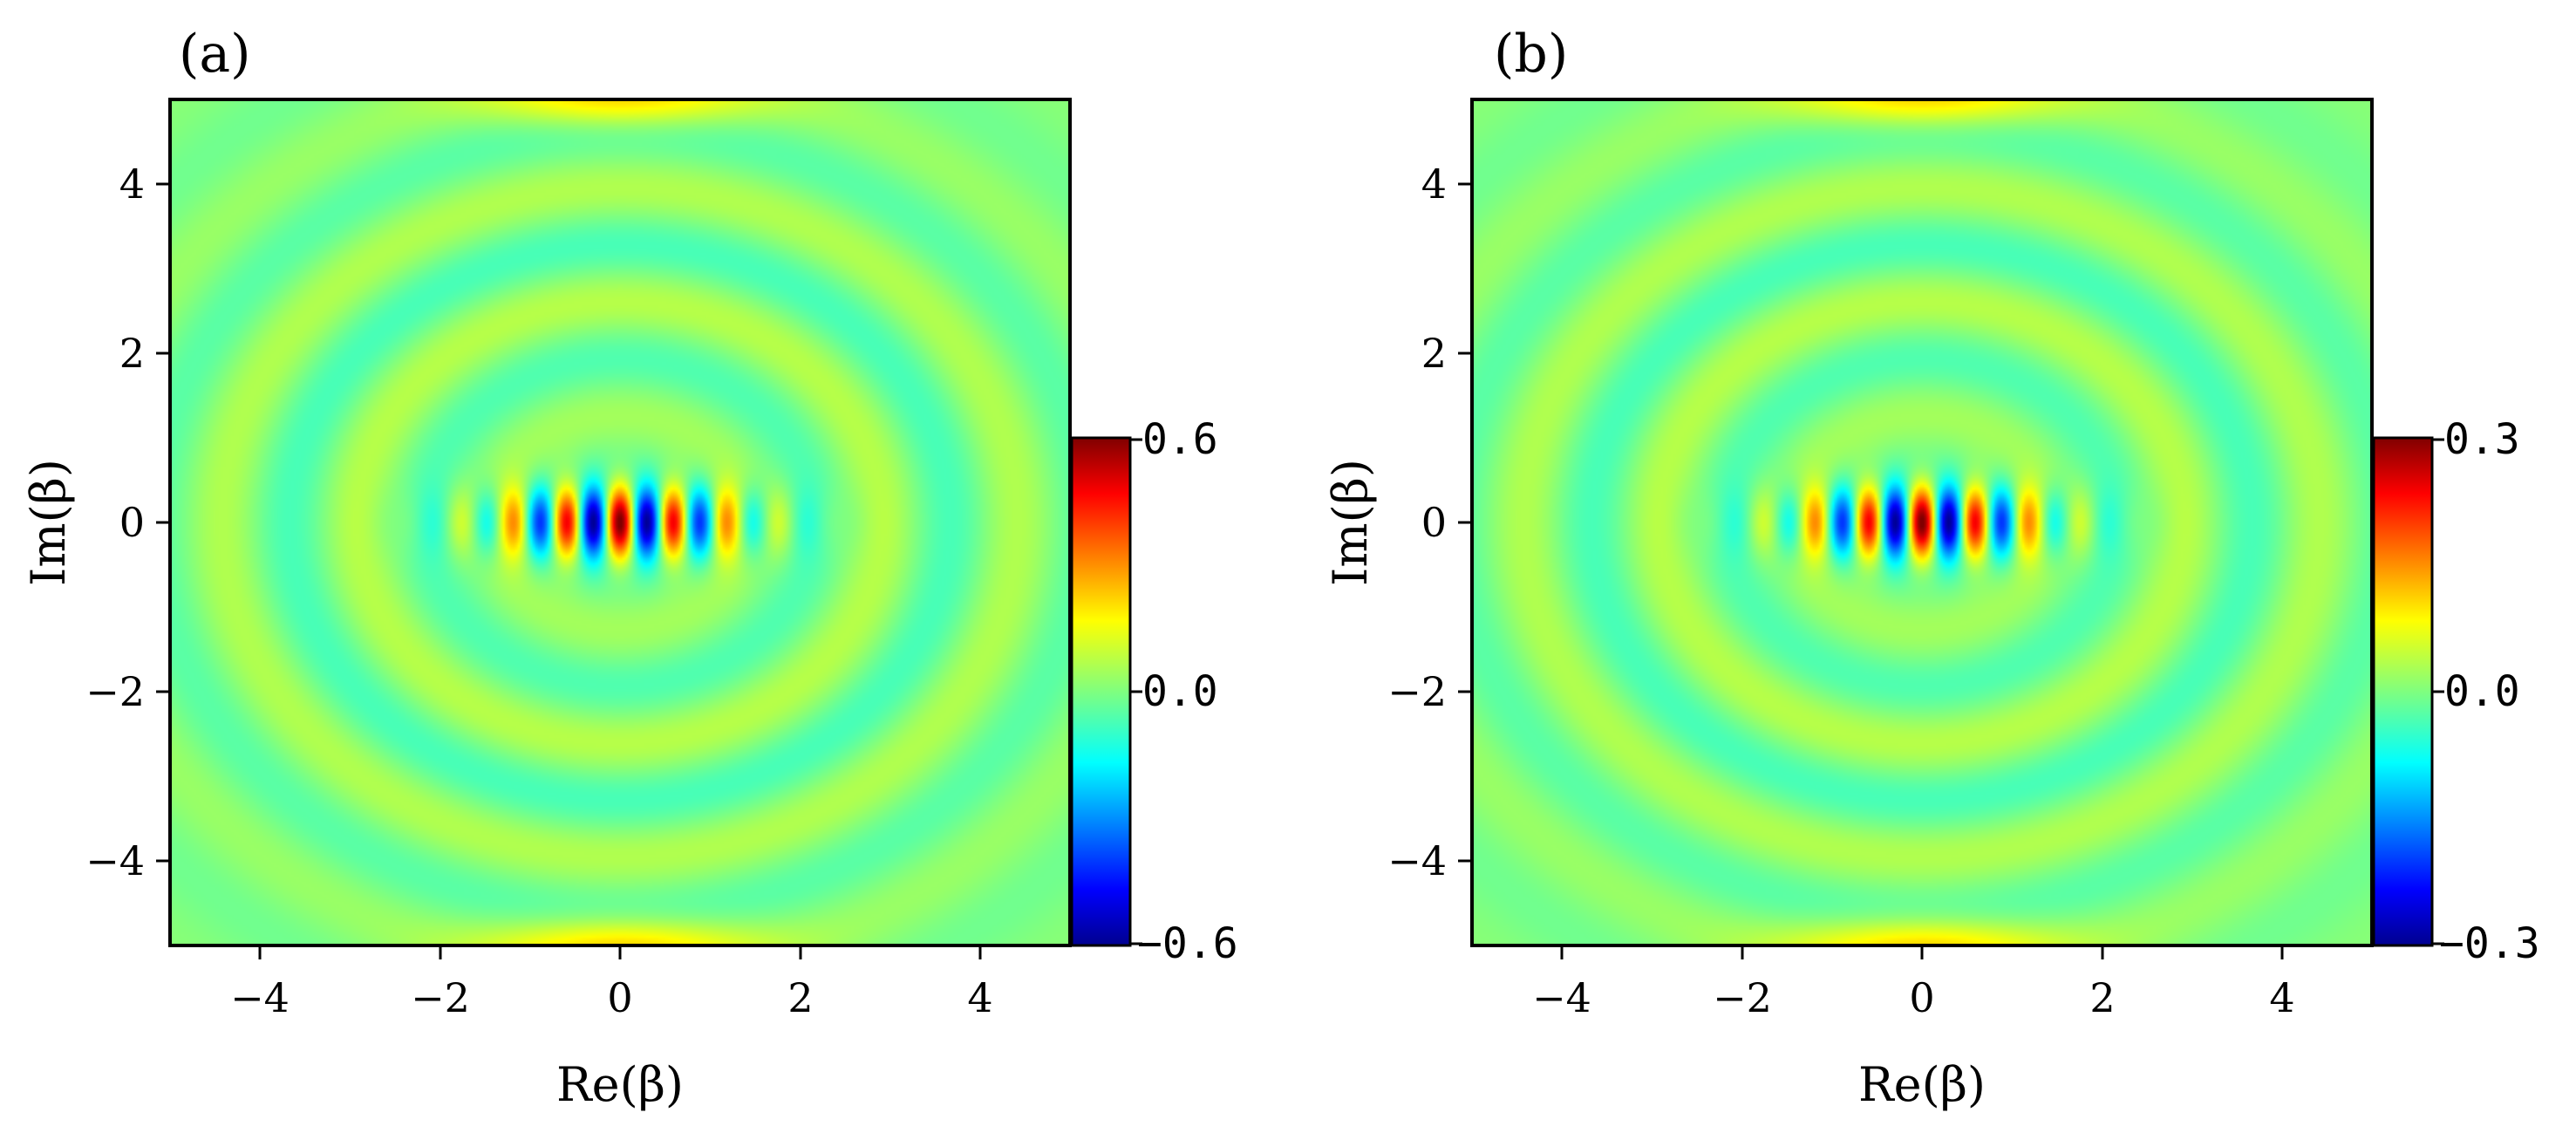 This screenshot has width=2576, height=1133. Describe the element at coordinates (1188, 943) in the screenshot. I see `panel-a-cbar-tick-label: −0.6` at that location.